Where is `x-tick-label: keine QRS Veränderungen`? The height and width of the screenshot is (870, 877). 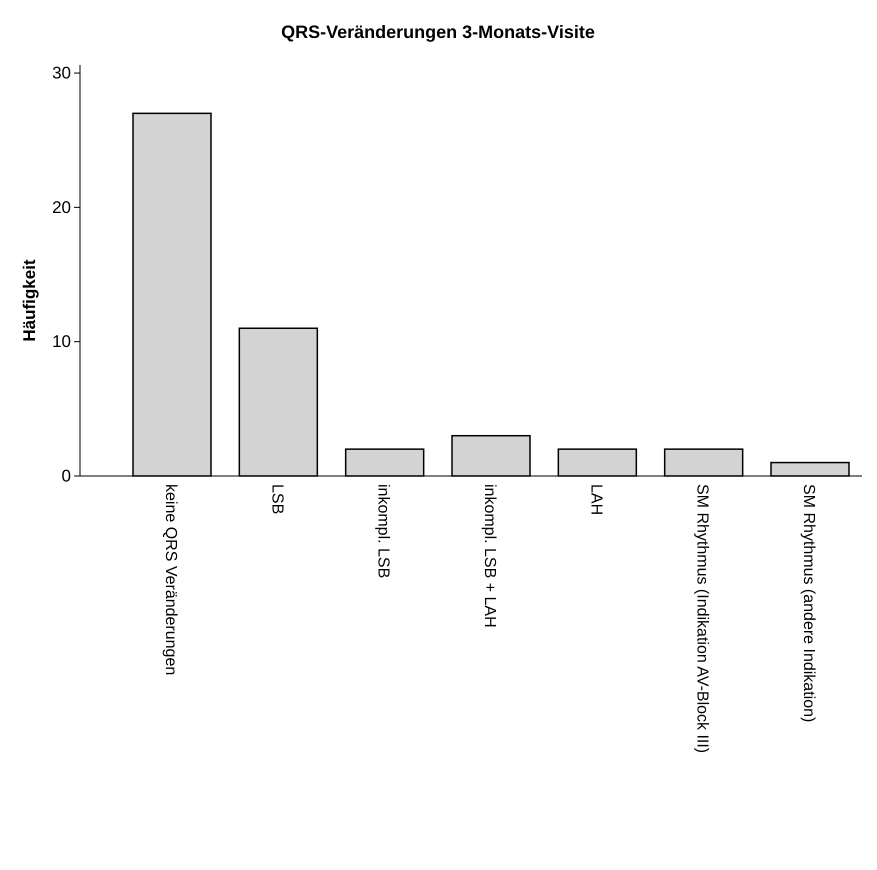
x-tick-label: keine QRS Veränderungen is located at coordinates (170, 580).